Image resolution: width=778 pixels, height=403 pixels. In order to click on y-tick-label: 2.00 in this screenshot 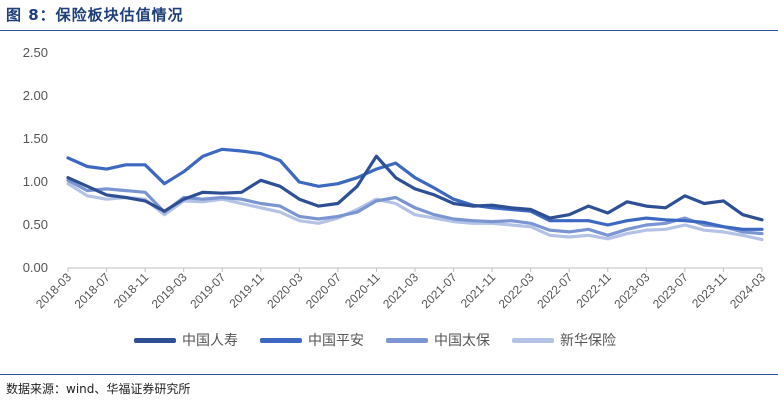, I will do `click(35, 95)`.